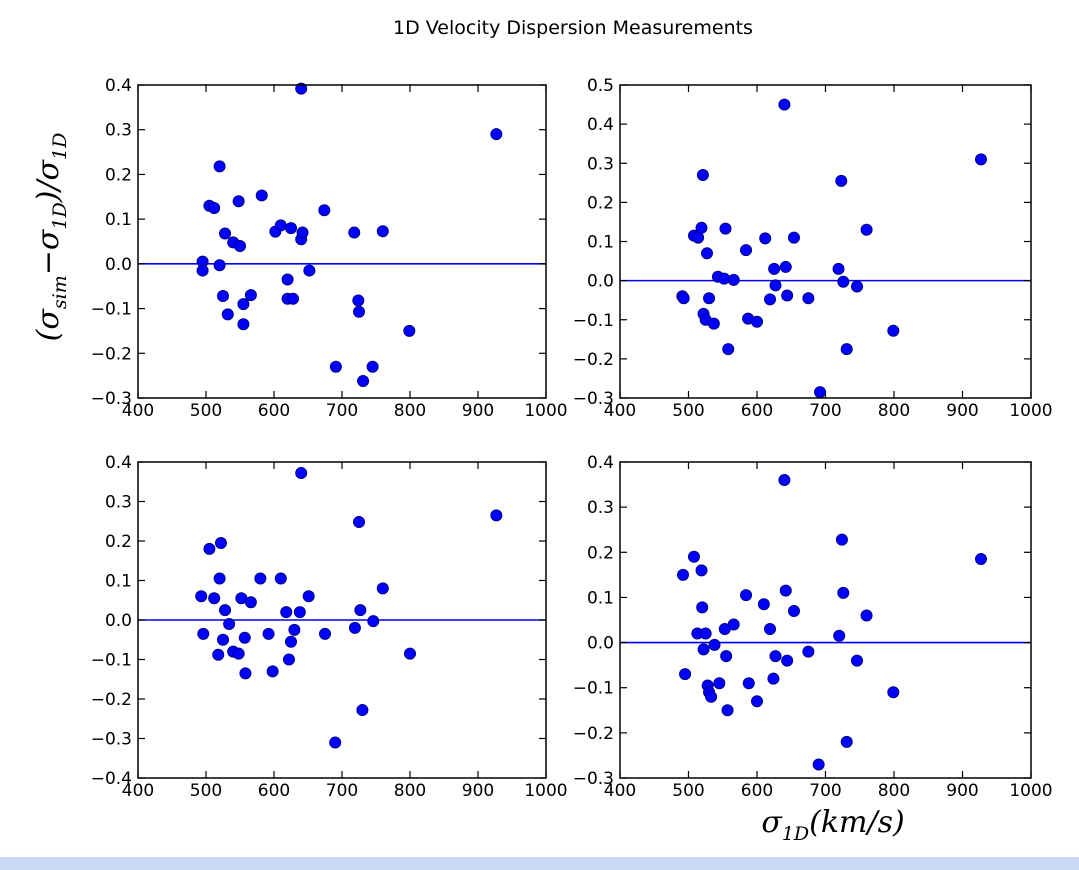  What do you see at coordinates (573, 28) in the screenshot?
I see `figure-title: 1D Velocity Dispersion Measurements` at bounding box center [573, 28].